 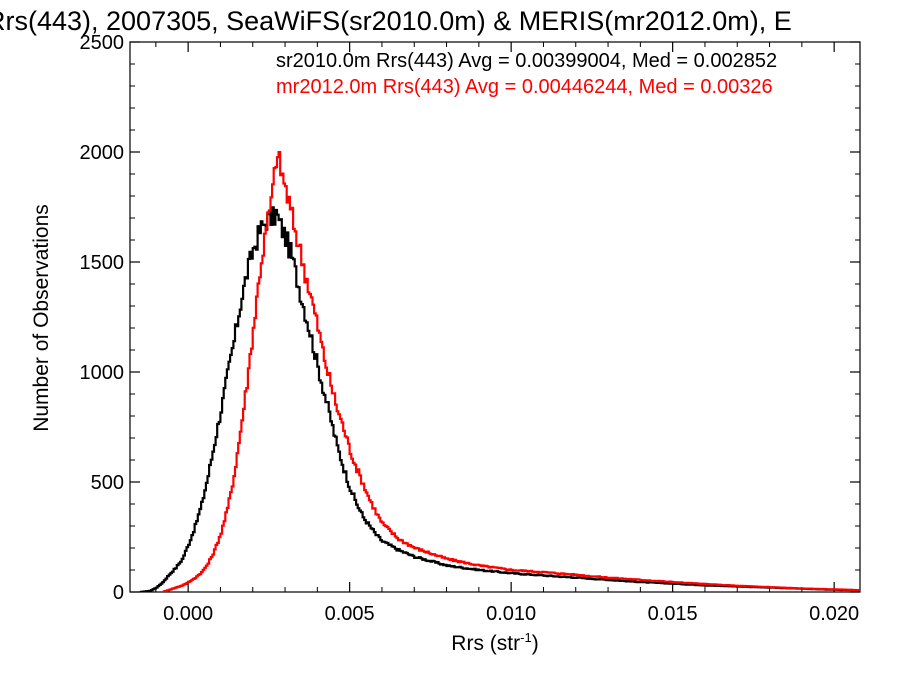 What do you see at coordinates (118, 593) in the screenshot?
I see `y-tick-label: 0` at bounding box center [118, 593].